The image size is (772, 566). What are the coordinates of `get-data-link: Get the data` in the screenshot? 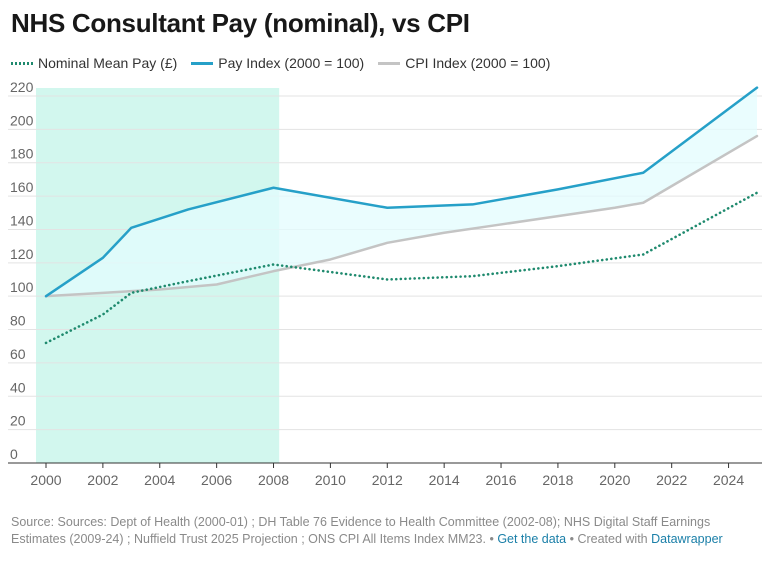 It's located at (532, 539).